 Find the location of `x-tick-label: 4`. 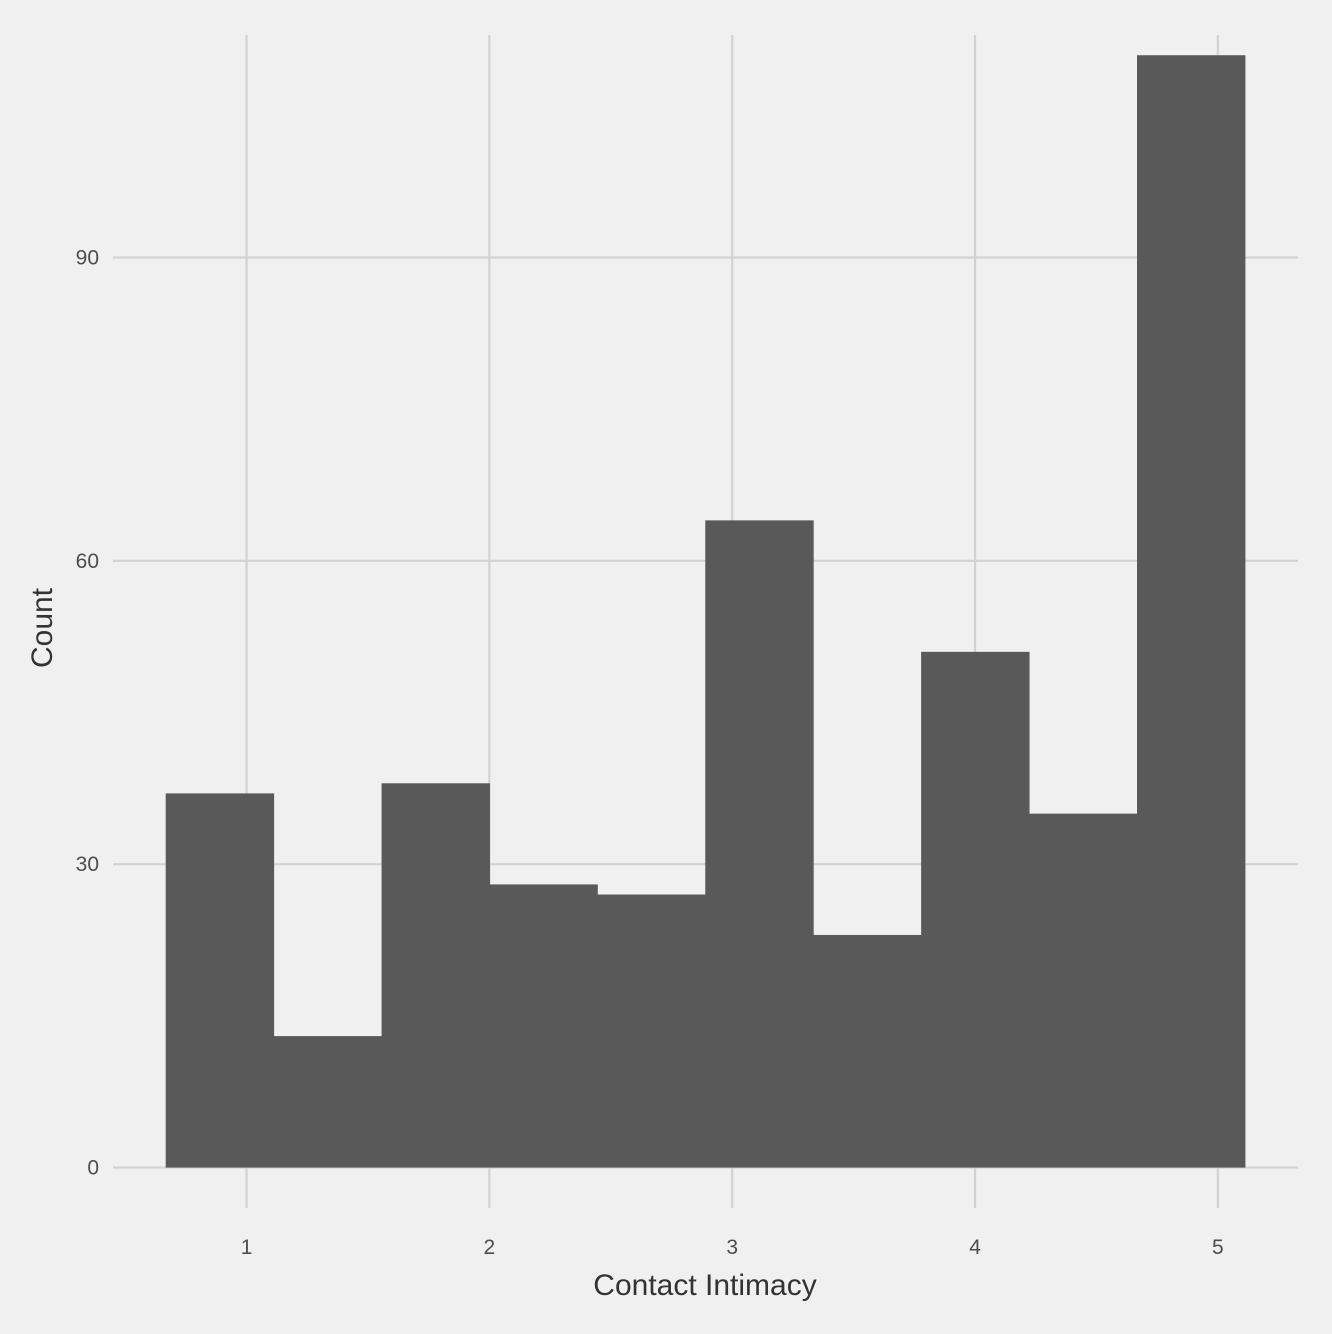

x-tick-label: 4 is located at coordinates (975, 1247).